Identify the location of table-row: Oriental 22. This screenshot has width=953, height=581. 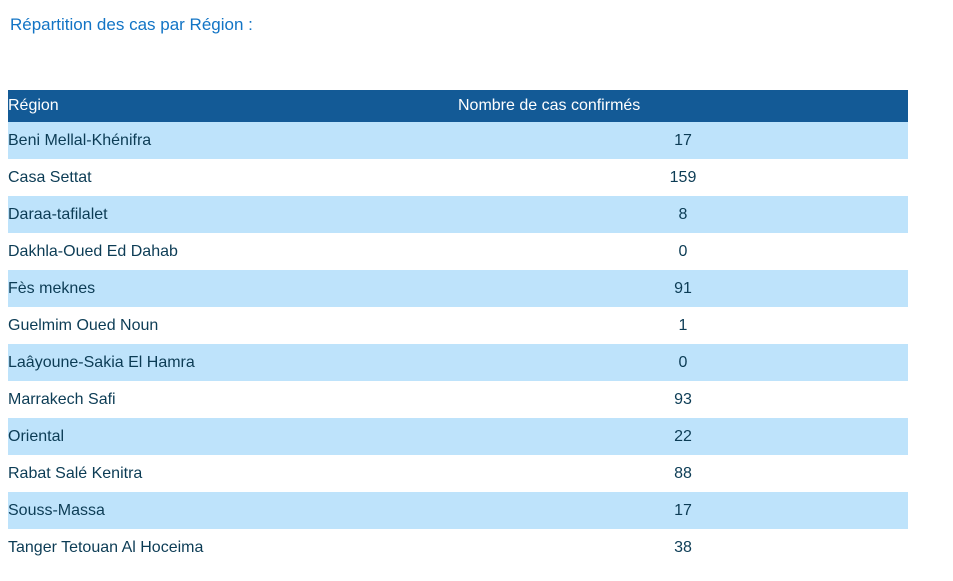
(458, 436).